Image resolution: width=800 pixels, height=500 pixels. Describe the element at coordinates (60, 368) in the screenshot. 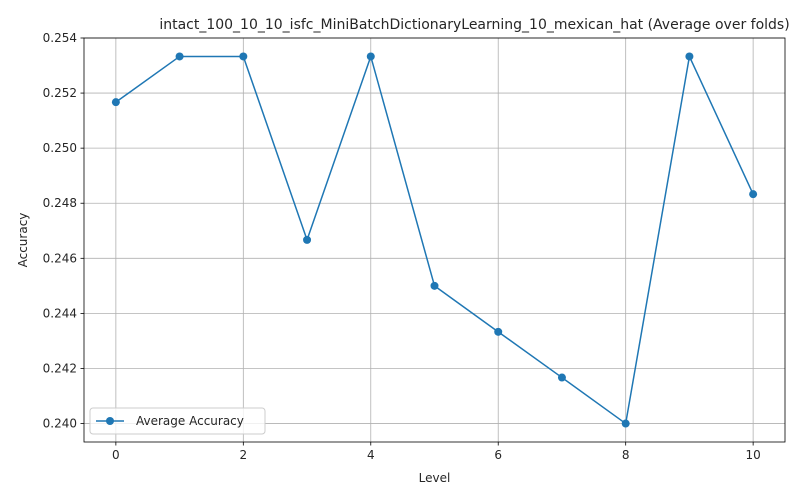

I see `y-tick-label: 0.242` at that location.